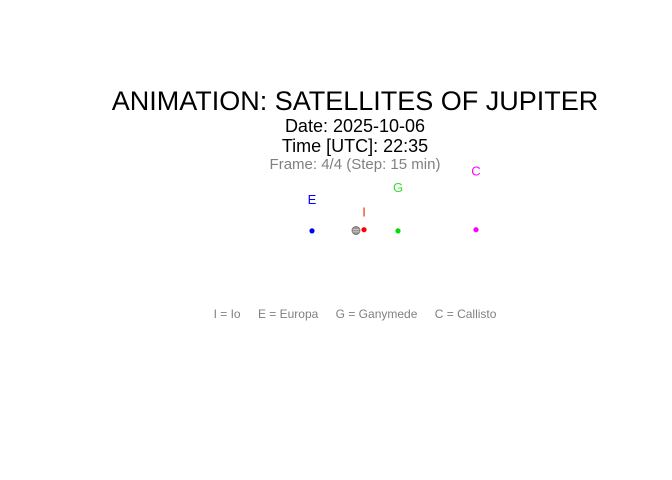  What do you see at coordinates (356, 230) in the screenshot?
I see `jupiter-disc-icon` at bounding box center [356, 230].